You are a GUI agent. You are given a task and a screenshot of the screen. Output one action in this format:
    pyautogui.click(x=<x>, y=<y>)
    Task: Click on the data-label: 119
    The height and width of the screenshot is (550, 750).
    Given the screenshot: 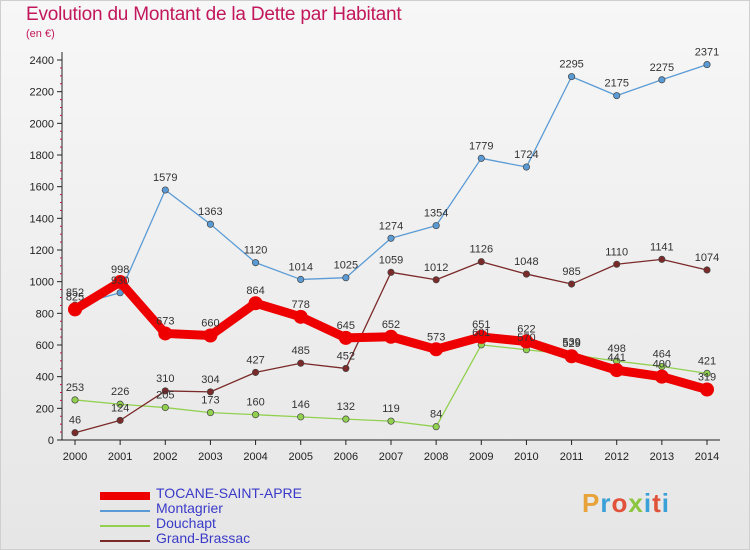 What is the action you would take?
    pyautogui.click(x=391, y=409)
    